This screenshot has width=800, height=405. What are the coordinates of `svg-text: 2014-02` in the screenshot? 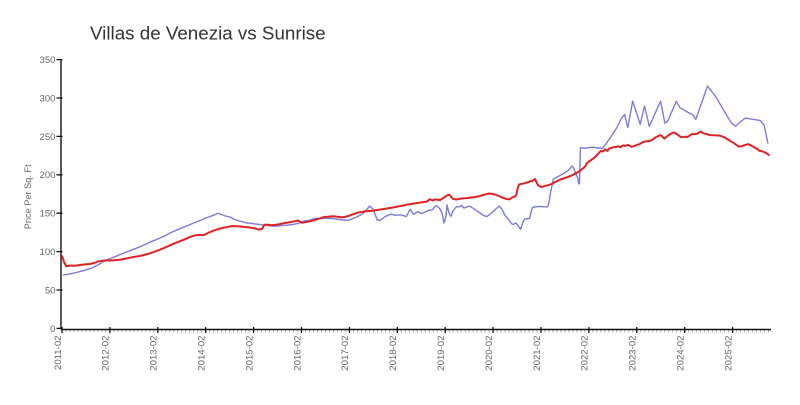 It's located at (201, 353).